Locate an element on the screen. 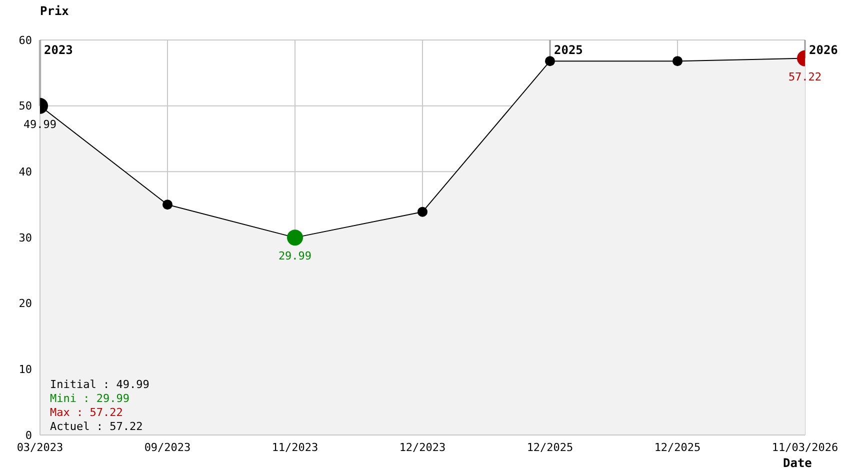  y-tick-label: 20 is located at coordinates (25, 303).